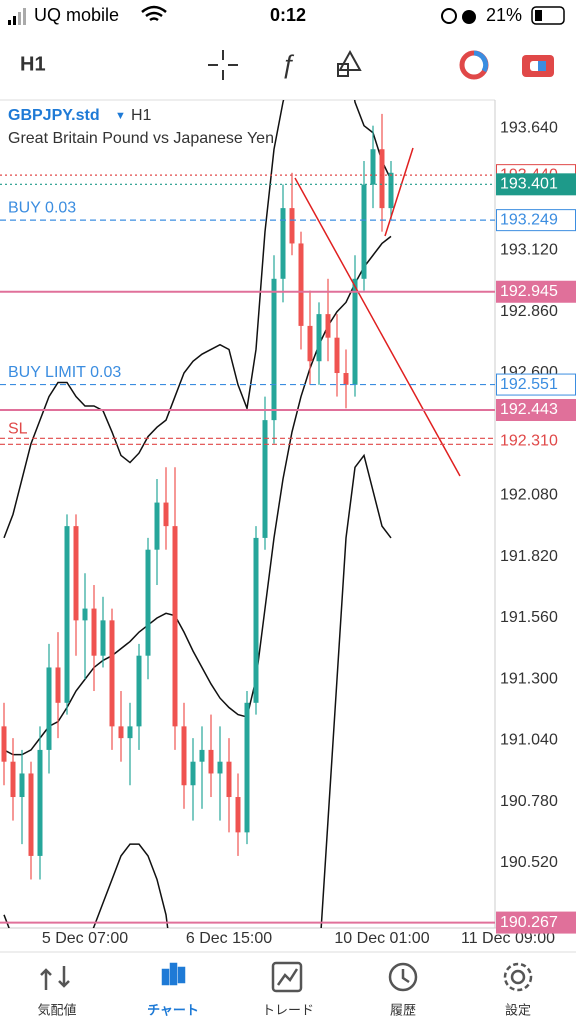 This screenshot has width=576, height=1024. I want to click on x-tick-label: 11 Dec 09:00, so click(508, 938).